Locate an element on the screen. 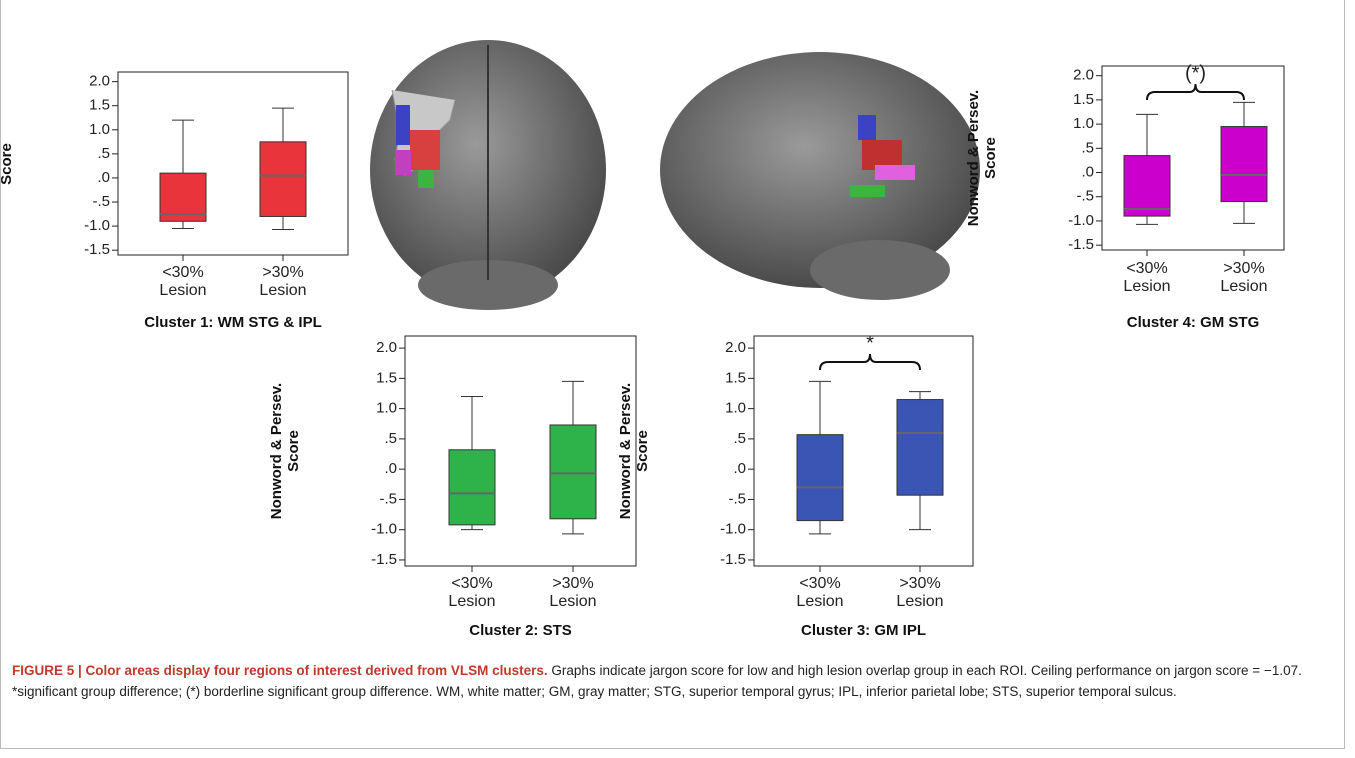 The width and height of the screenshot is (1355, 758). brain-side-image is located at coordinates (820, 176).